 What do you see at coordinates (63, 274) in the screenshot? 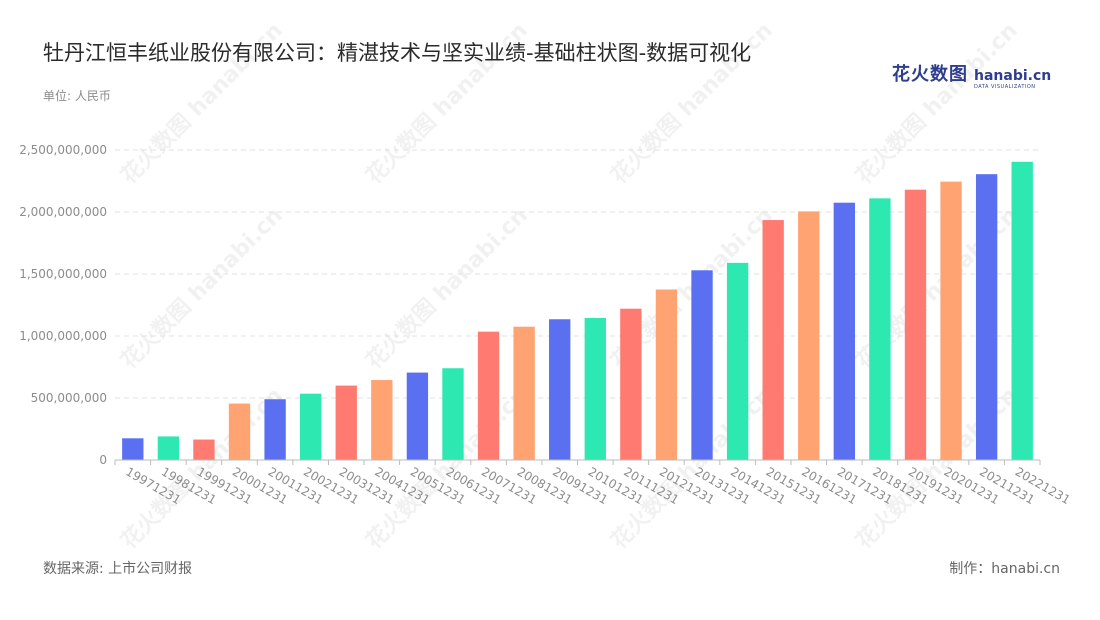
I see `y-tick-label: 1,500,000,000` at bounding box center [63, 274].